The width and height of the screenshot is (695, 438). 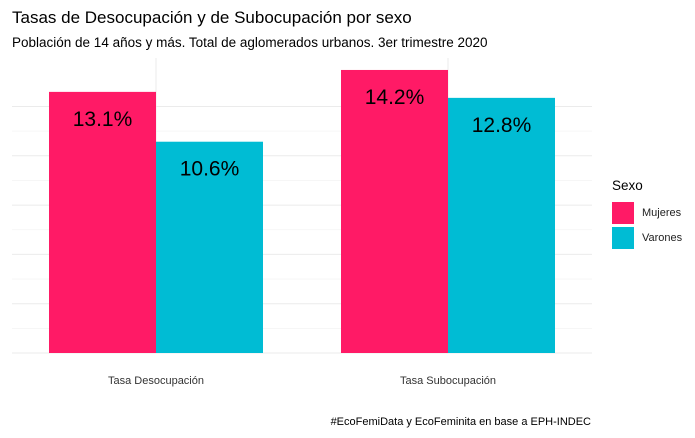 What do you see at coordinates (395, 97) in the screenshot?
I see `data-label-mujeres-2: 14.2%` at bounding box center [395, 97].